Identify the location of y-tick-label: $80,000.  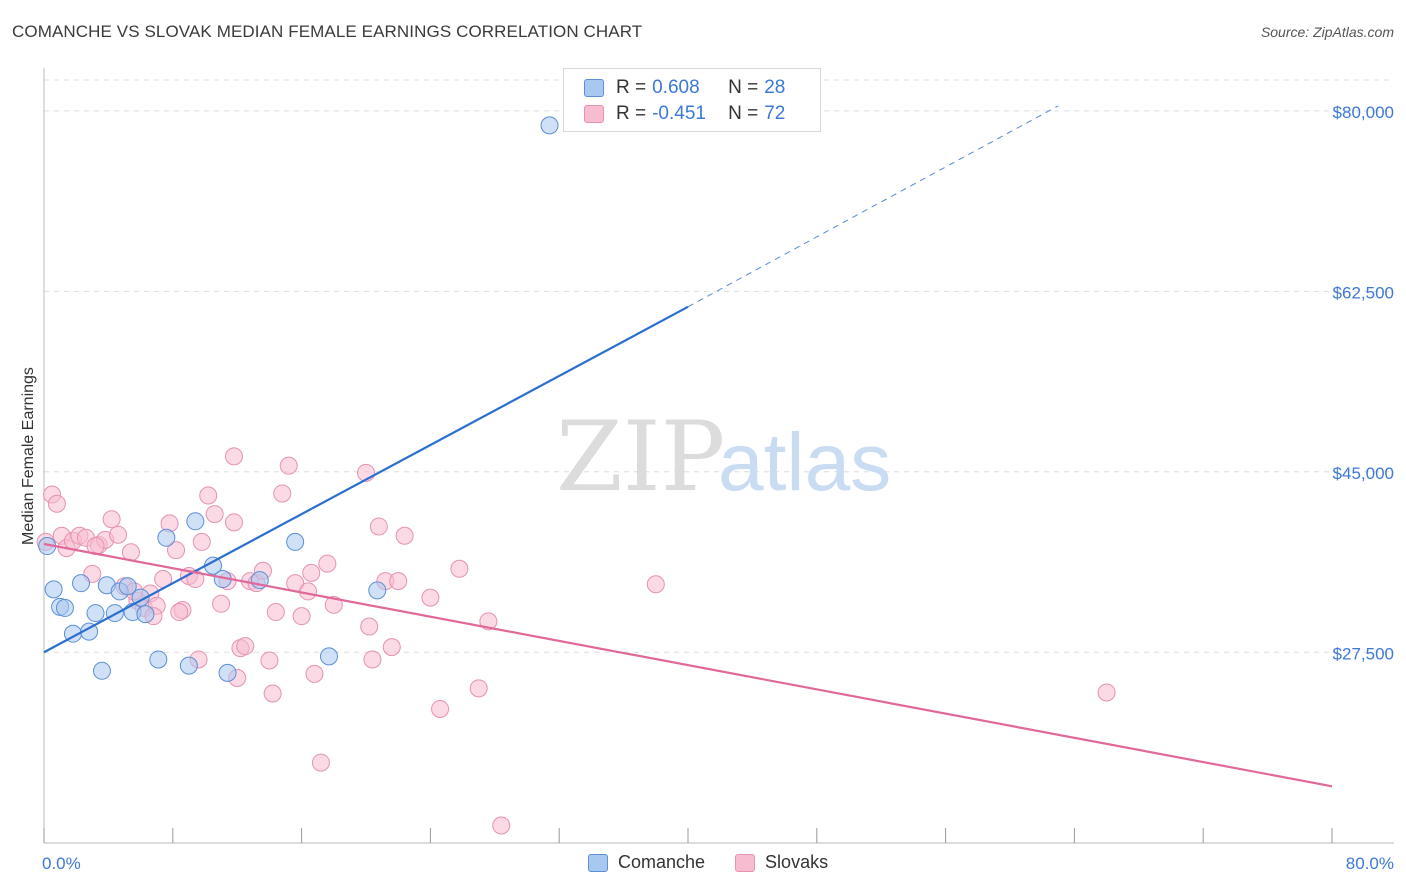
(1363, 112).